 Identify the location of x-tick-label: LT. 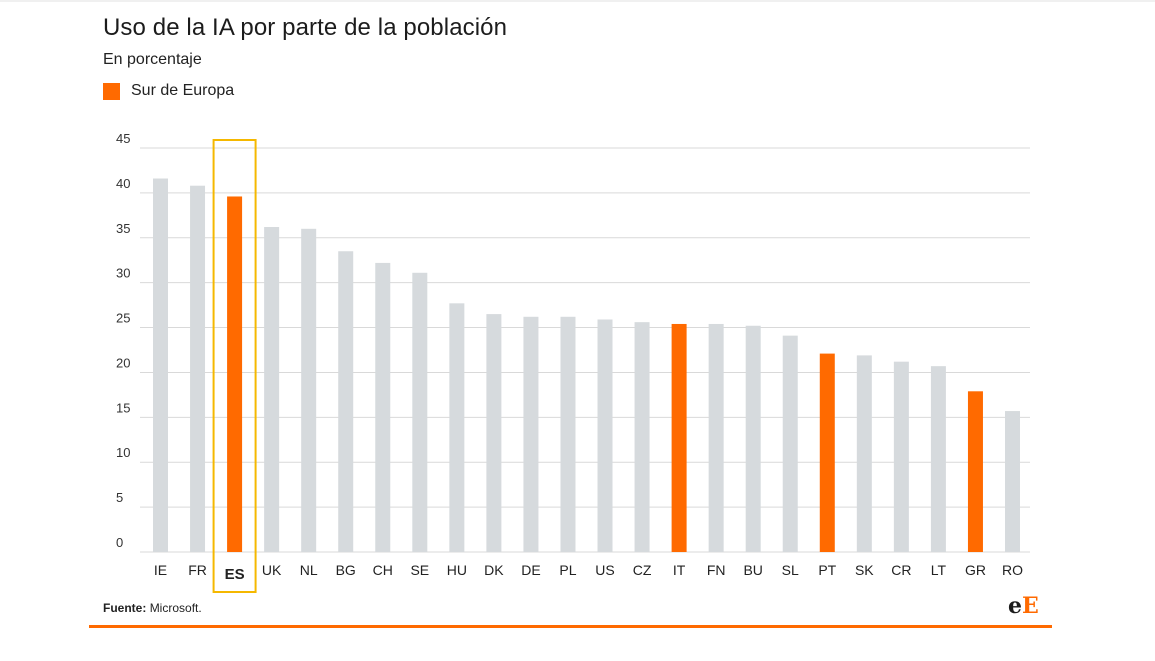
(939, 570).